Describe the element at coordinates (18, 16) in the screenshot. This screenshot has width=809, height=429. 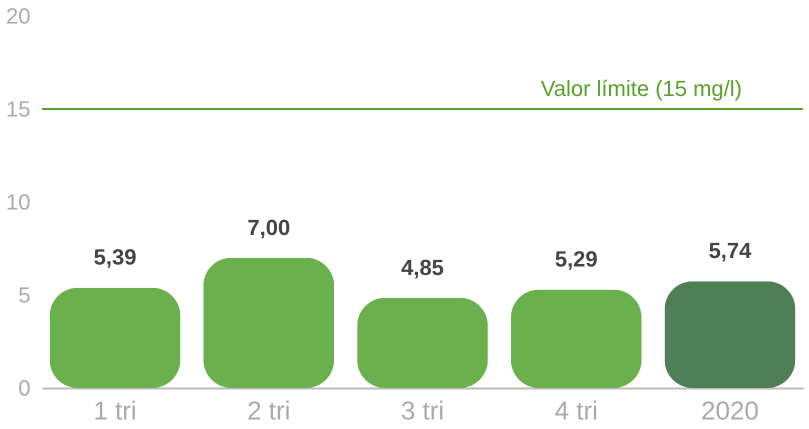
I see `y-tick-label: 20` at that location.